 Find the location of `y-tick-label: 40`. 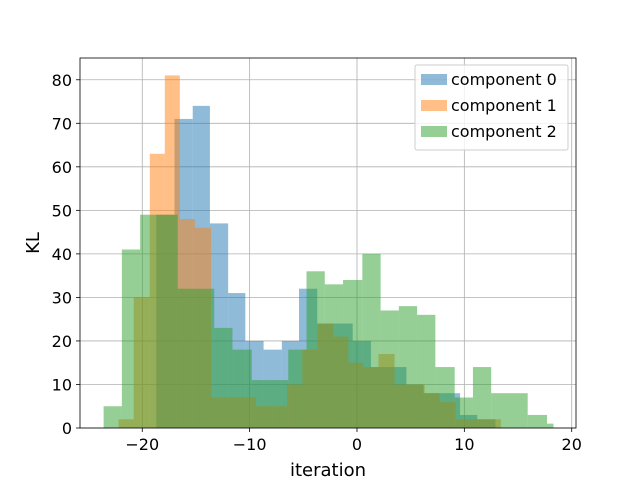

y-tick-label: 40 is located at coordinates (62, 254).